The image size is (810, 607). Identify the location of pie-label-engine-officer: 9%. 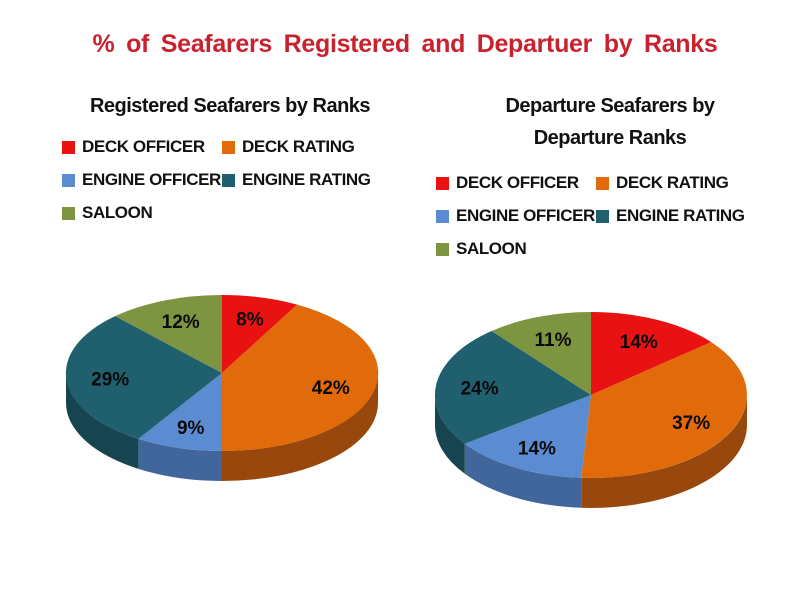
(191, 428).